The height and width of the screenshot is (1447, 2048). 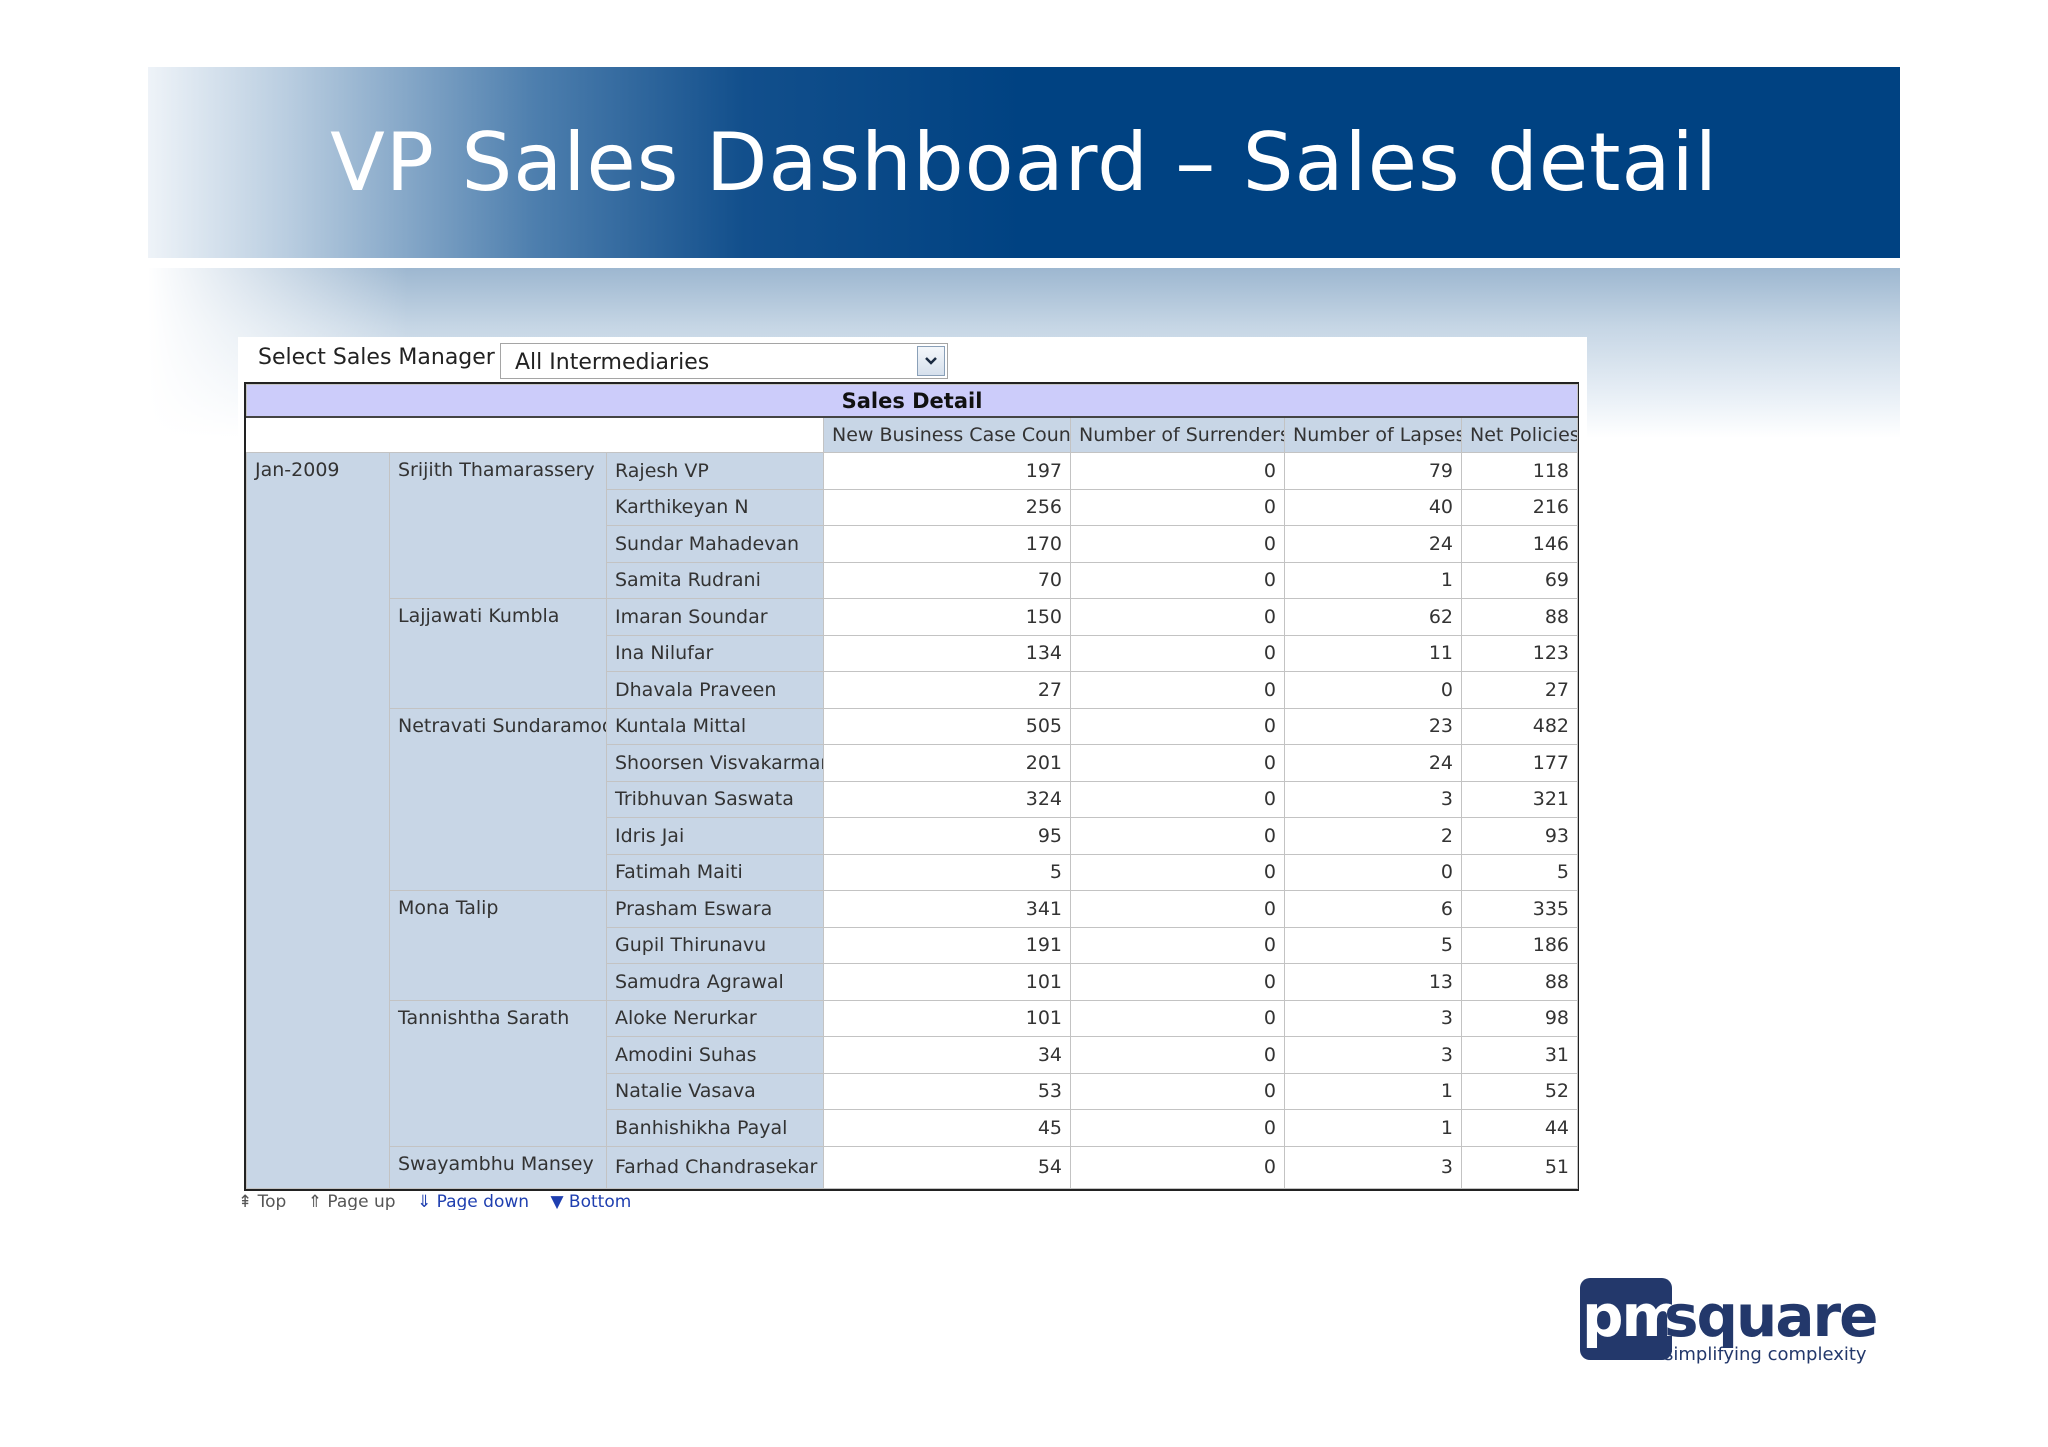 What do you see at coordinates (715, 1128) in the screenshot?
I see `agent-cell: Banhishikha Payal` at bounding box center [715, 1128].